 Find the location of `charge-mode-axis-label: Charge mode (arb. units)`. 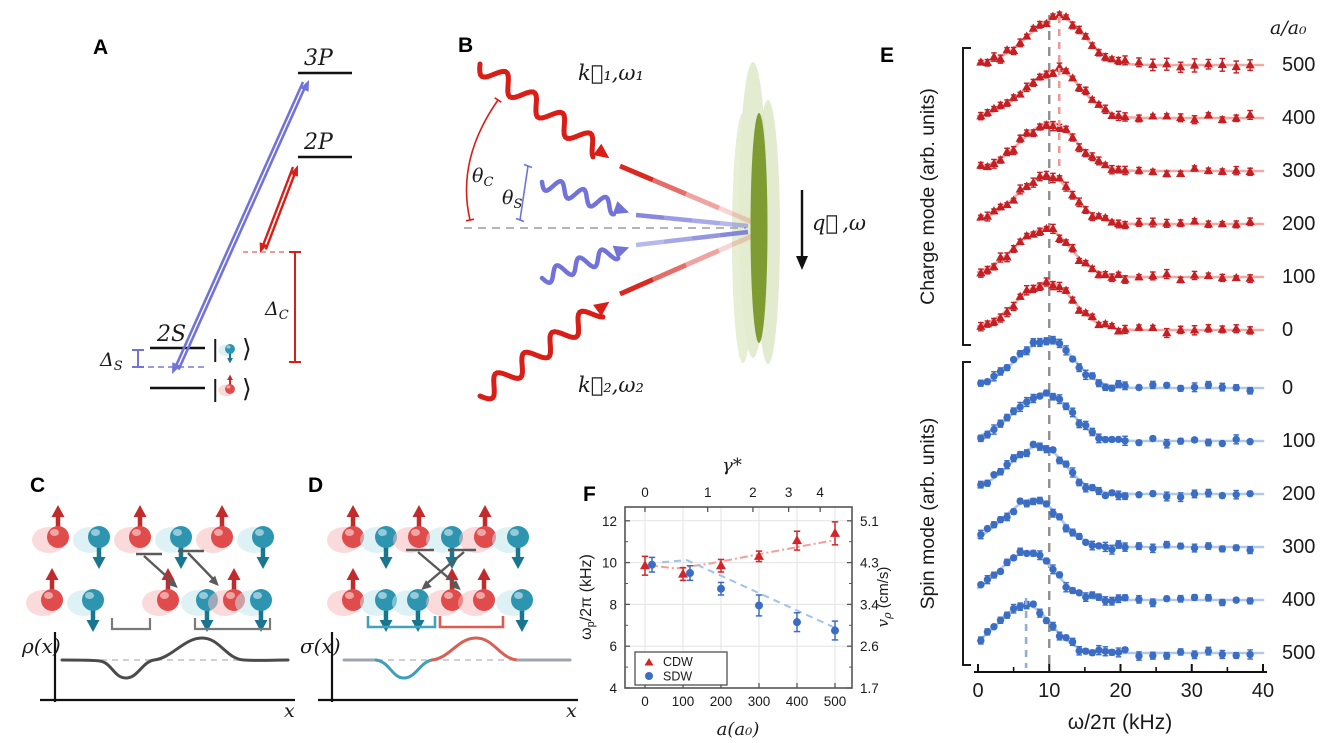

charge-mode-axis-label: Charge mode (arb. units) is located at coordinates (928, 196).